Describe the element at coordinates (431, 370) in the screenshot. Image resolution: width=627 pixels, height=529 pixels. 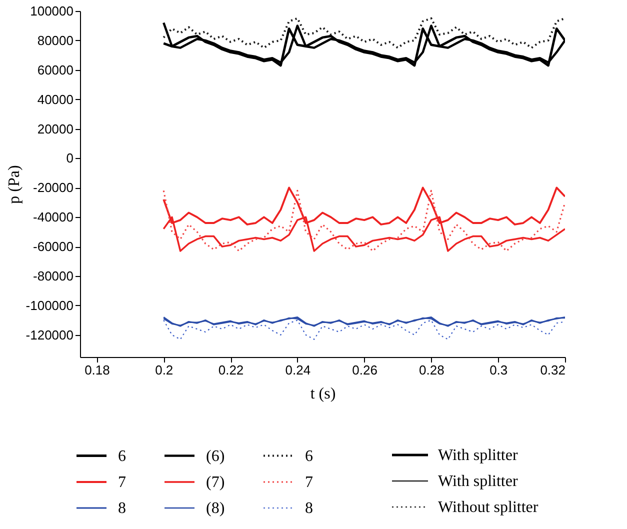
I see `x-tick-label: 0.28` at that location.